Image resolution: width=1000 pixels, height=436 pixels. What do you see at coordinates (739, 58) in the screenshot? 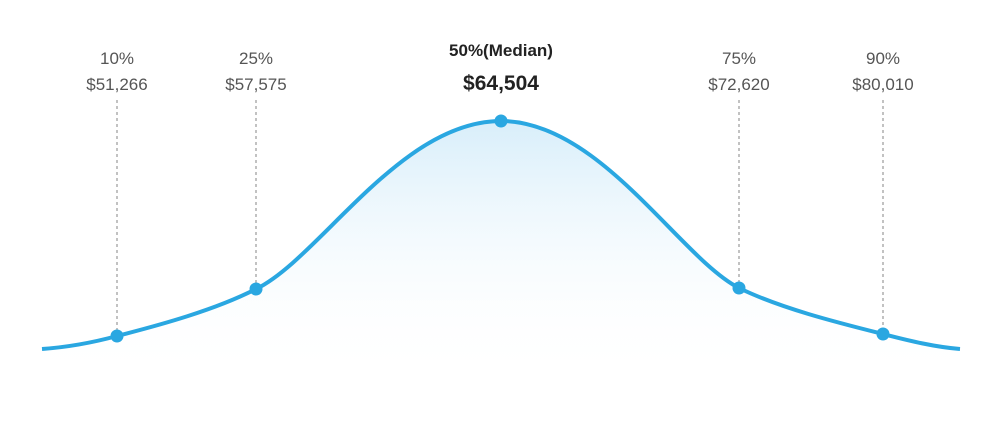
I see `percentile-label: 75%` at bounding box center [739, 58].